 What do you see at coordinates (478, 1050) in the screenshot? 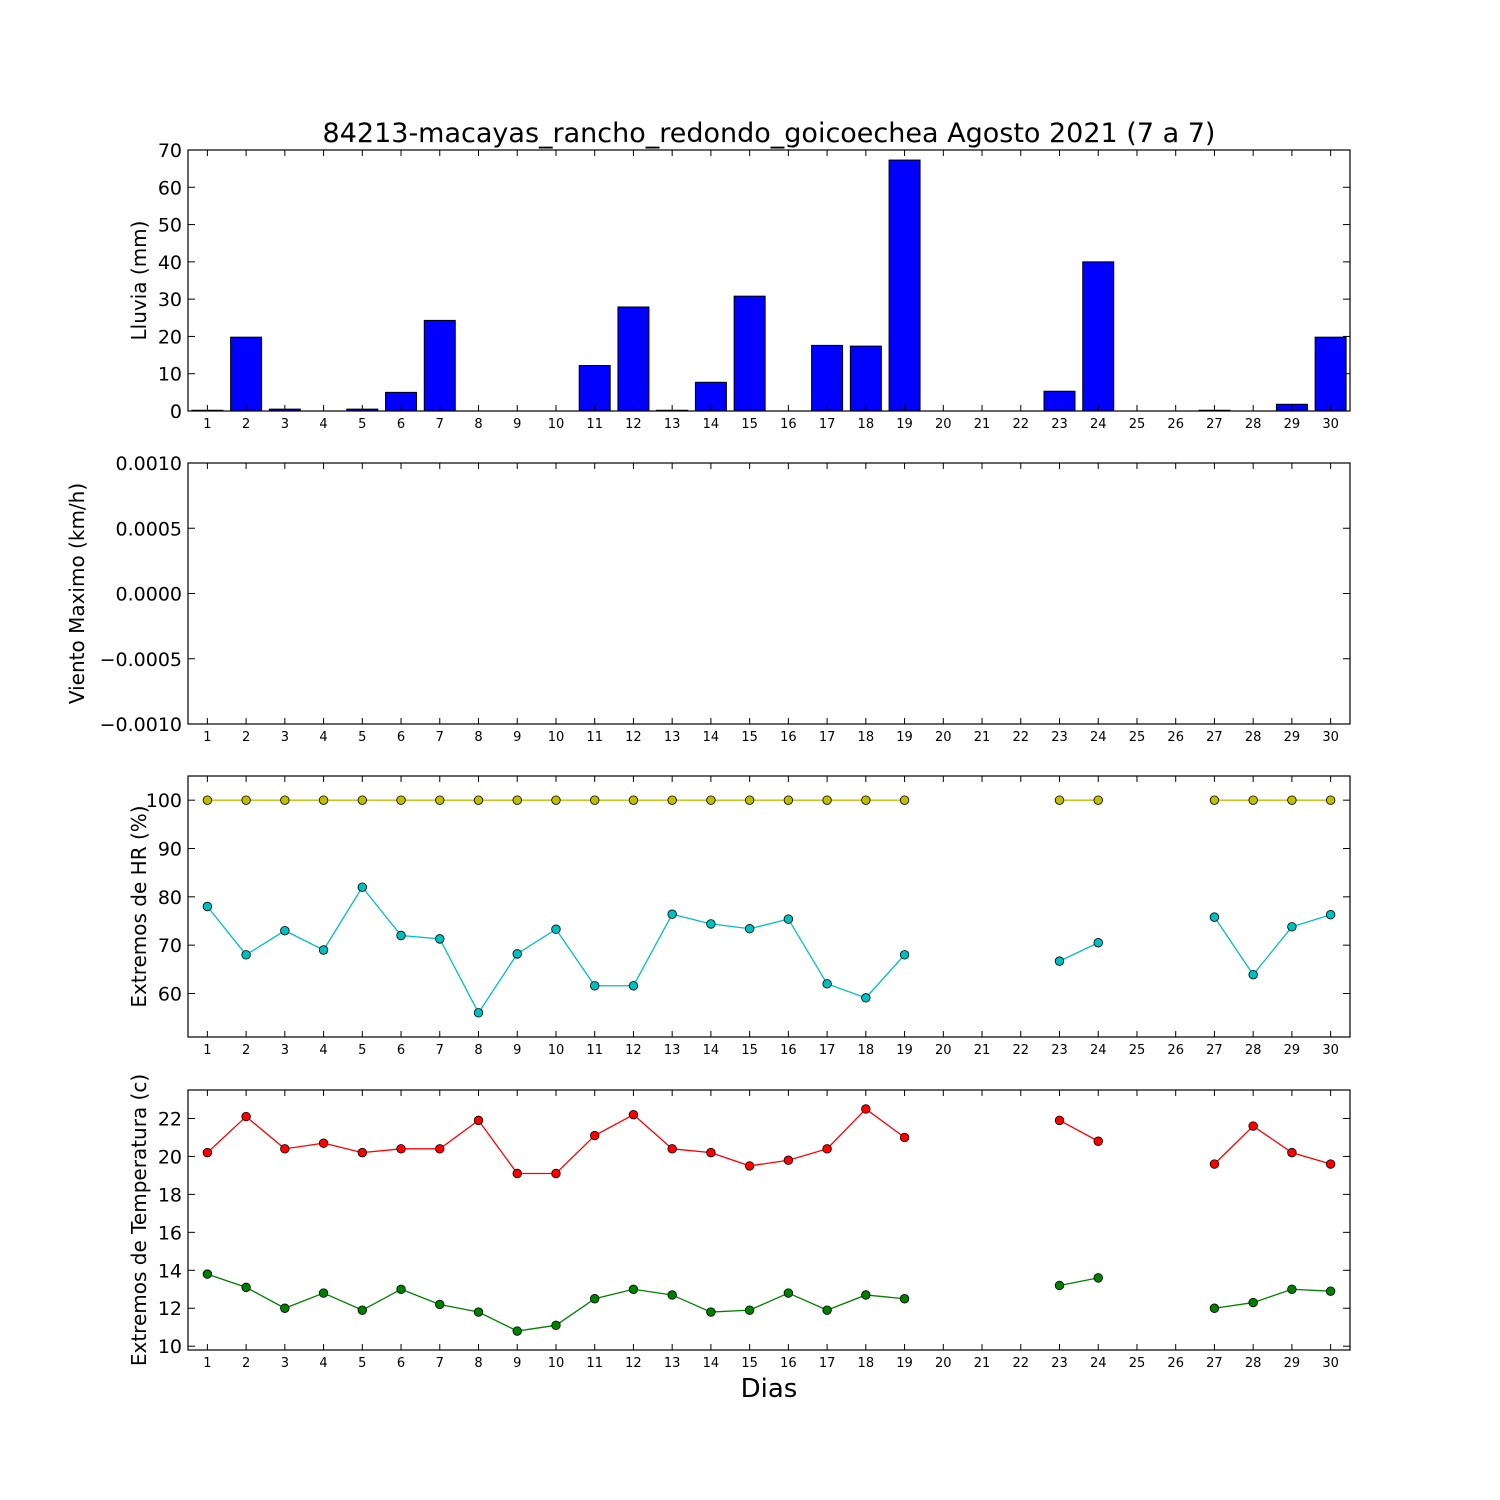
I see `xtick-label: 8` at bounding box center [478, 1050].